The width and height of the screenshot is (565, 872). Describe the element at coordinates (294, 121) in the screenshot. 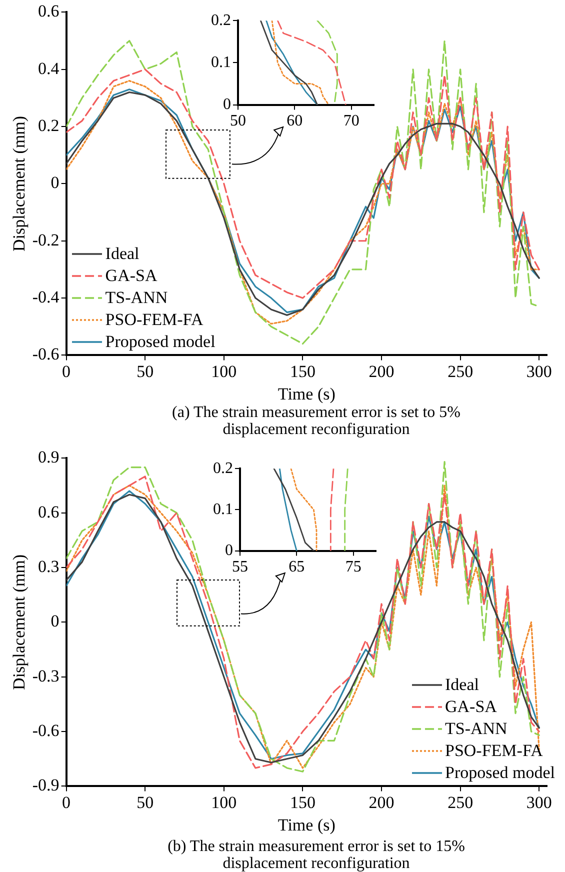

I see `x-tick-label: 60` at that location.